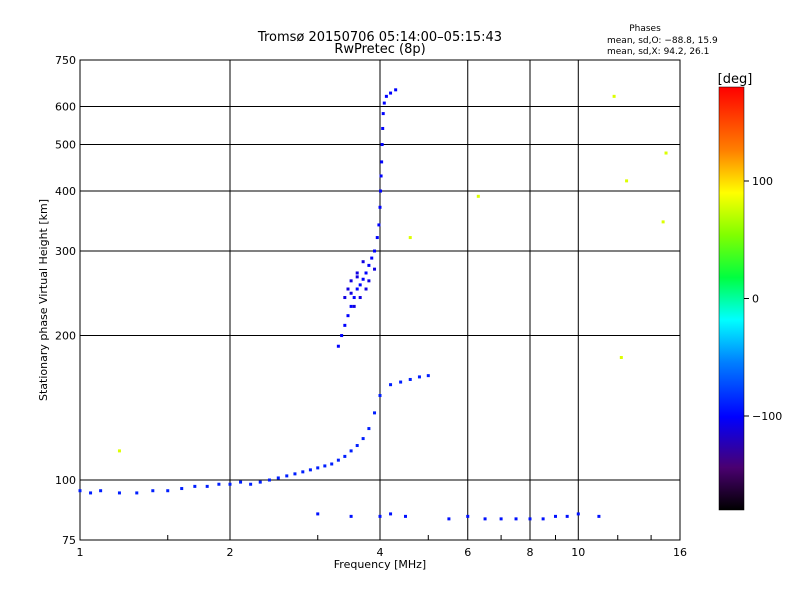  What do you see at coordinates (645, 29) in the screenshot?
I see `phases-title: Phases` at bounding box center [645, 29].